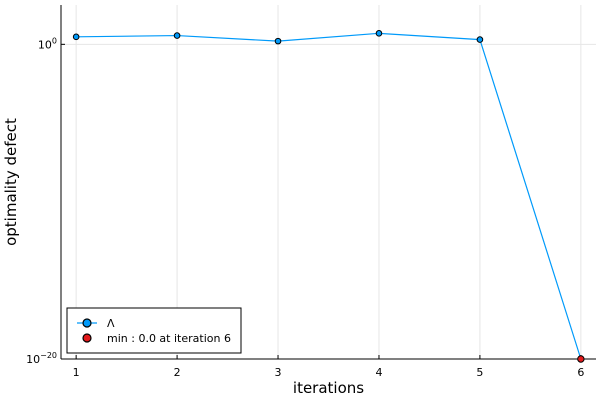 The image size is (600, 400). What do you see at coordinates (87, 338) in the screenshot?
I see `legend-min-marker` at bounding box center [87, 338].